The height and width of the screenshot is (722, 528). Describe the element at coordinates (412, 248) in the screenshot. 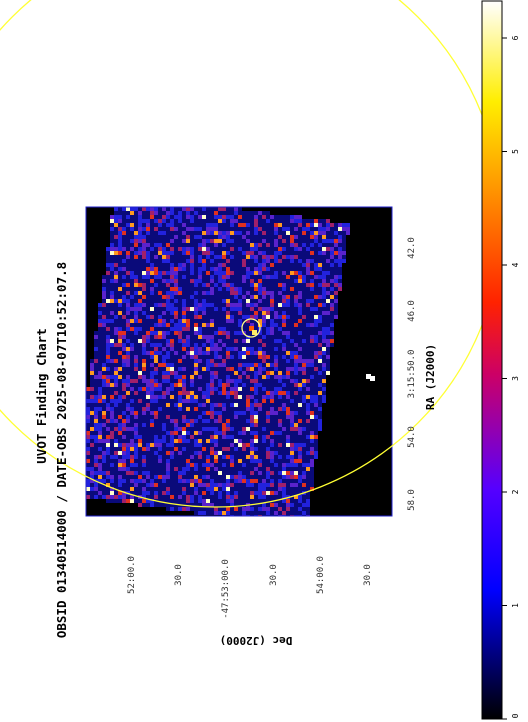

I see `ra-tick-label: 42.0` at that location.